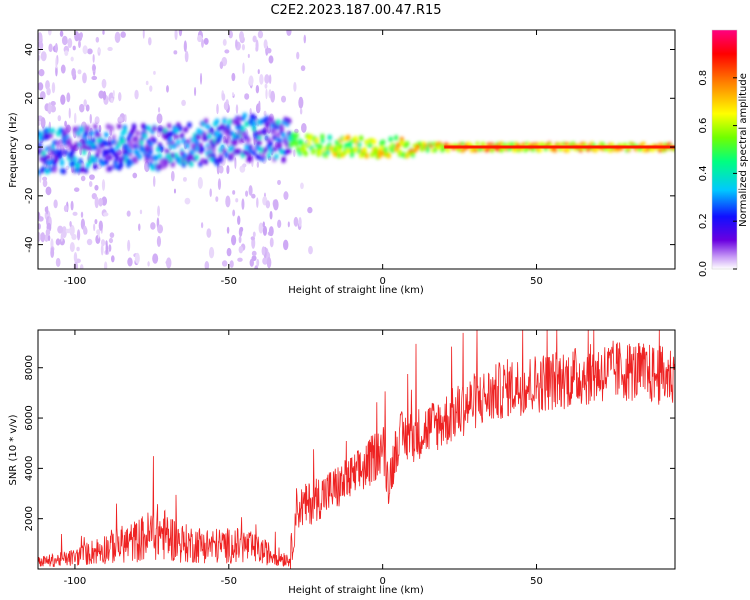  Describe the element at coordinates (703, 269) in the screenshot. I see `colorbar-tick-label: 0.0` at that location.